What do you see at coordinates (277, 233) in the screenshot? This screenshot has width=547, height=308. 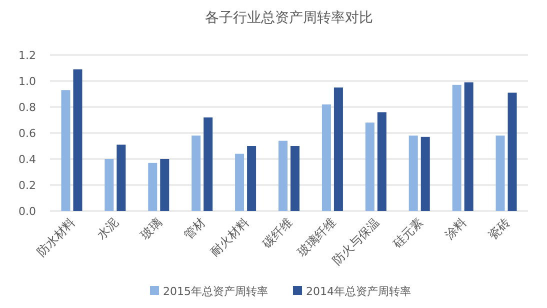 I see `x-tick-label: 碳纤维` at bounding box center [277, 233].